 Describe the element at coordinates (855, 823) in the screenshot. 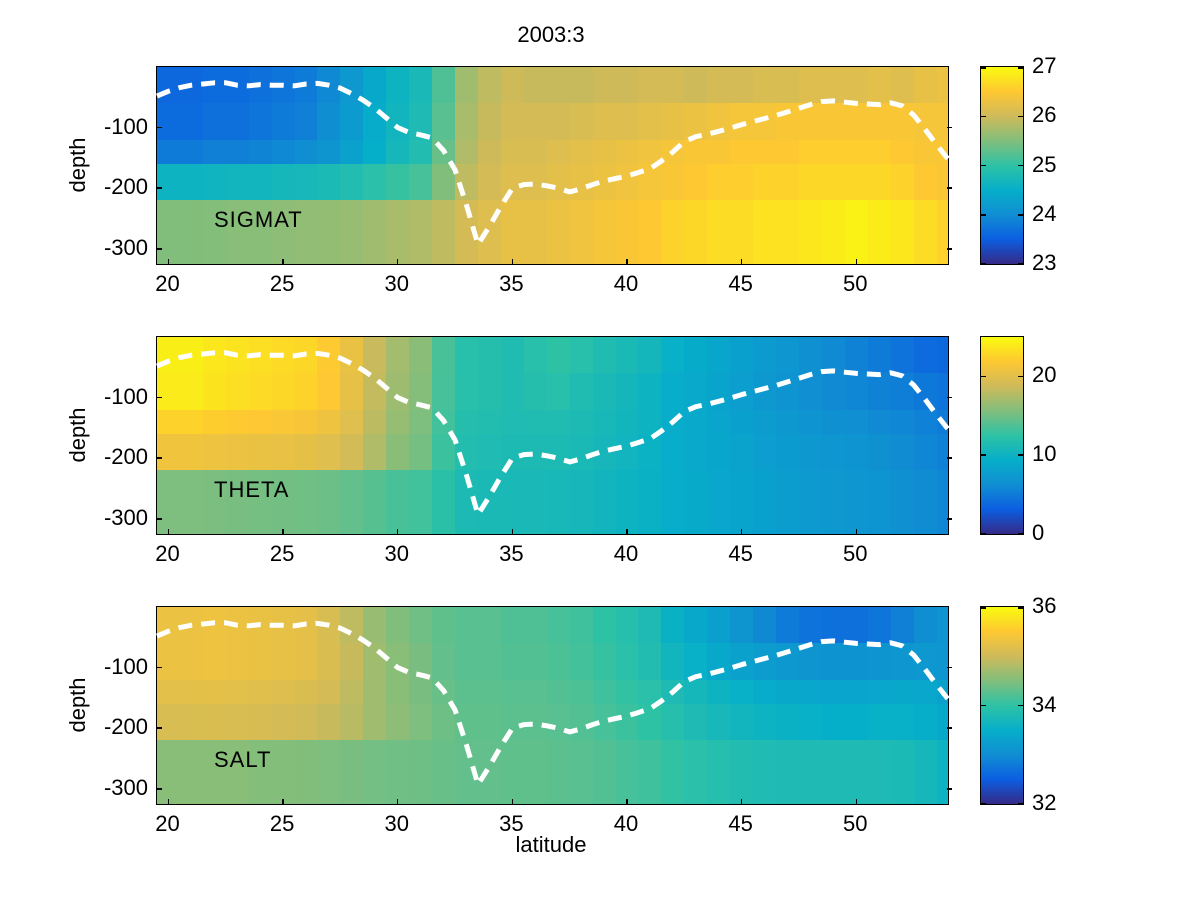

I see `x-tick-label: 50` at that location.